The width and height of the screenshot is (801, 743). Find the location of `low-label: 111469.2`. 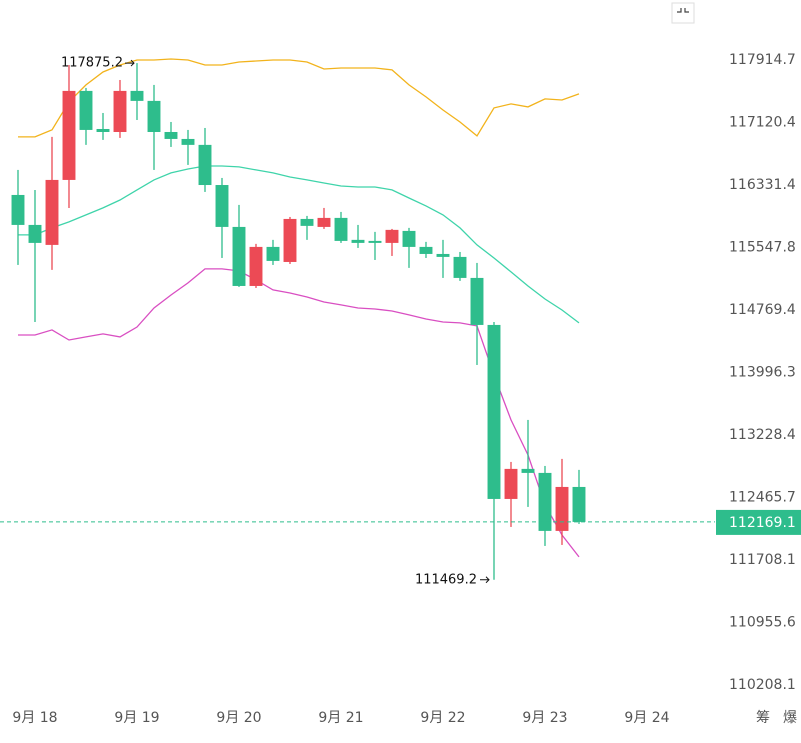

low-label: 111469.2 is located at coordinates (446, 579).